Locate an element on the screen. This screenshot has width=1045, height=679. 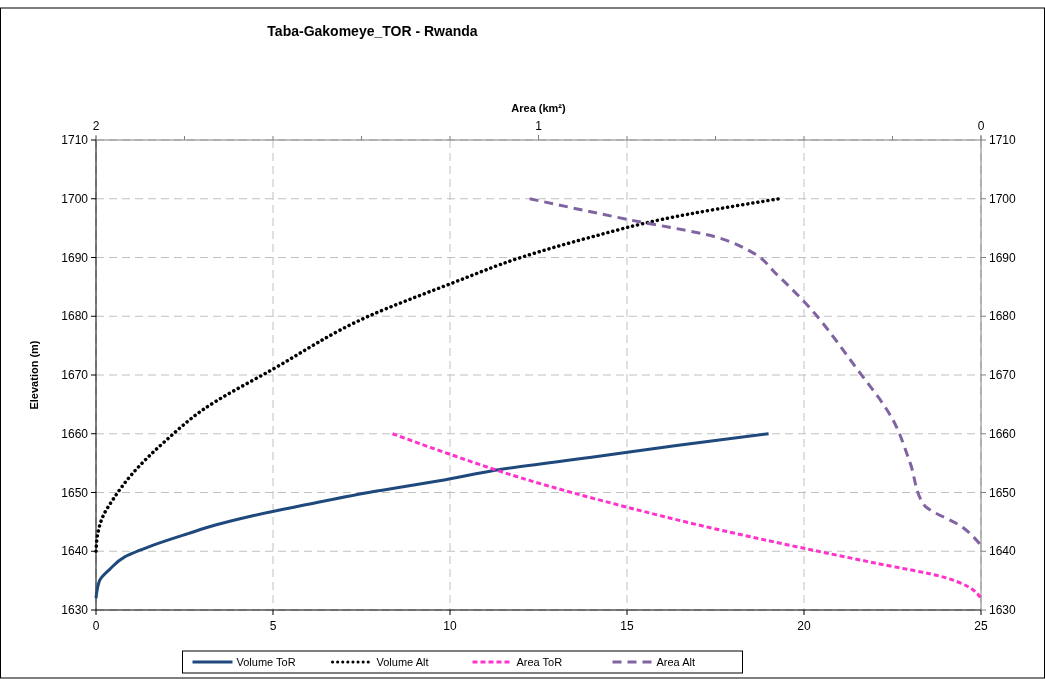
y-tick-label: 1650 is located at coordinates (75, 492).